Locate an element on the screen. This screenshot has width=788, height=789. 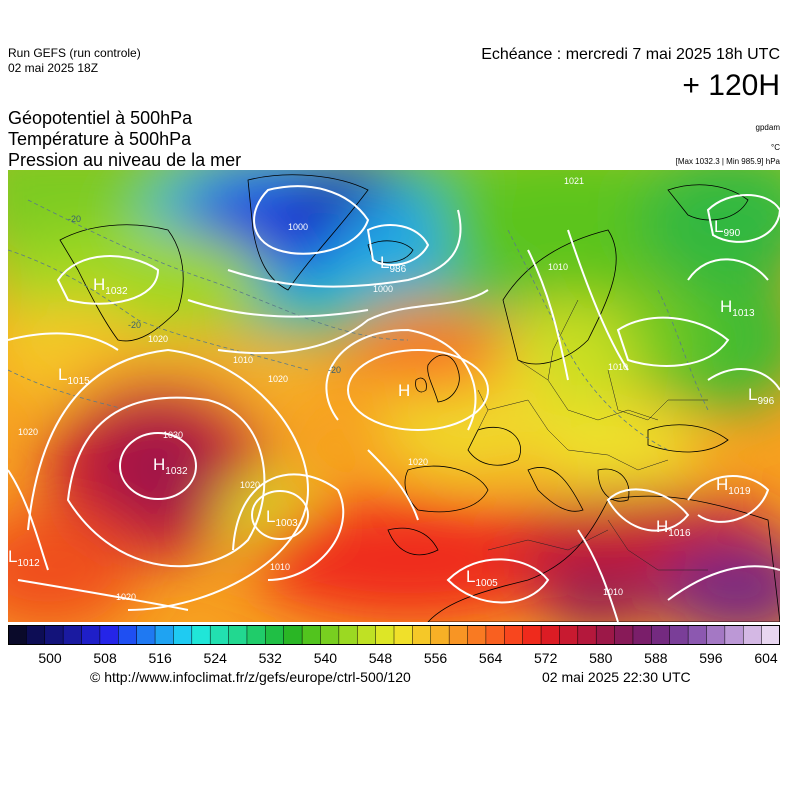
param-temperature: Température à 500hPa is located at coordinates (100, 139).